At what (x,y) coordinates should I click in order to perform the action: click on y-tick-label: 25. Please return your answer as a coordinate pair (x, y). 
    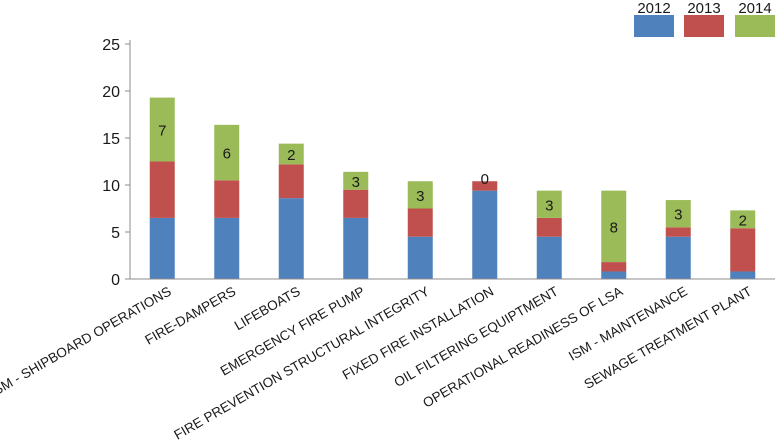
    Looking at the image, I should click on (111, 45).